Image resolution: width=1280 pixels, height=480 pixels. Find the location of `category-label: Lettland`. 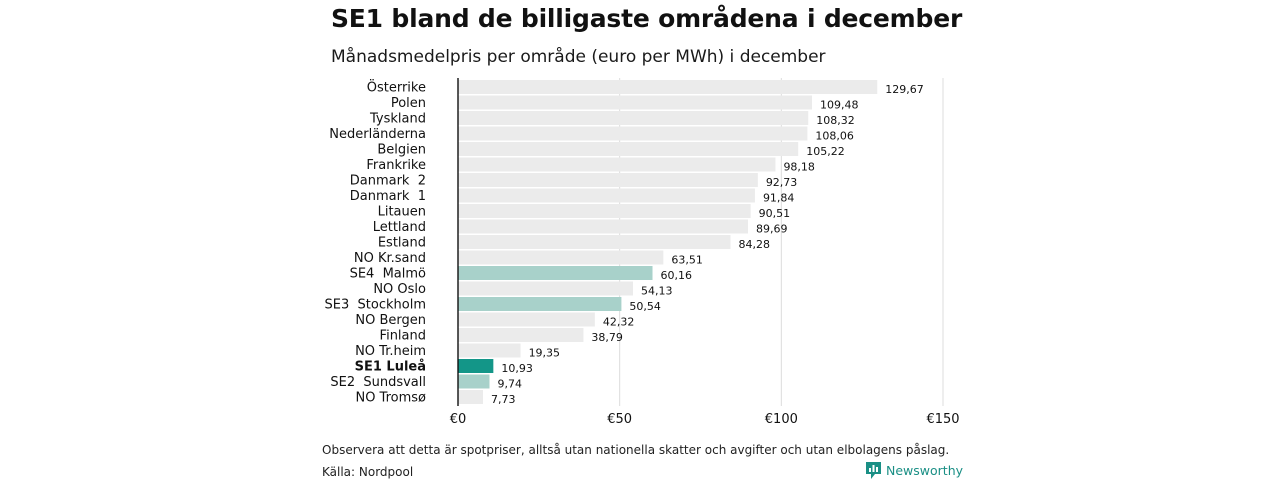

category-label: Lettland is located at coordinates (399, 227).